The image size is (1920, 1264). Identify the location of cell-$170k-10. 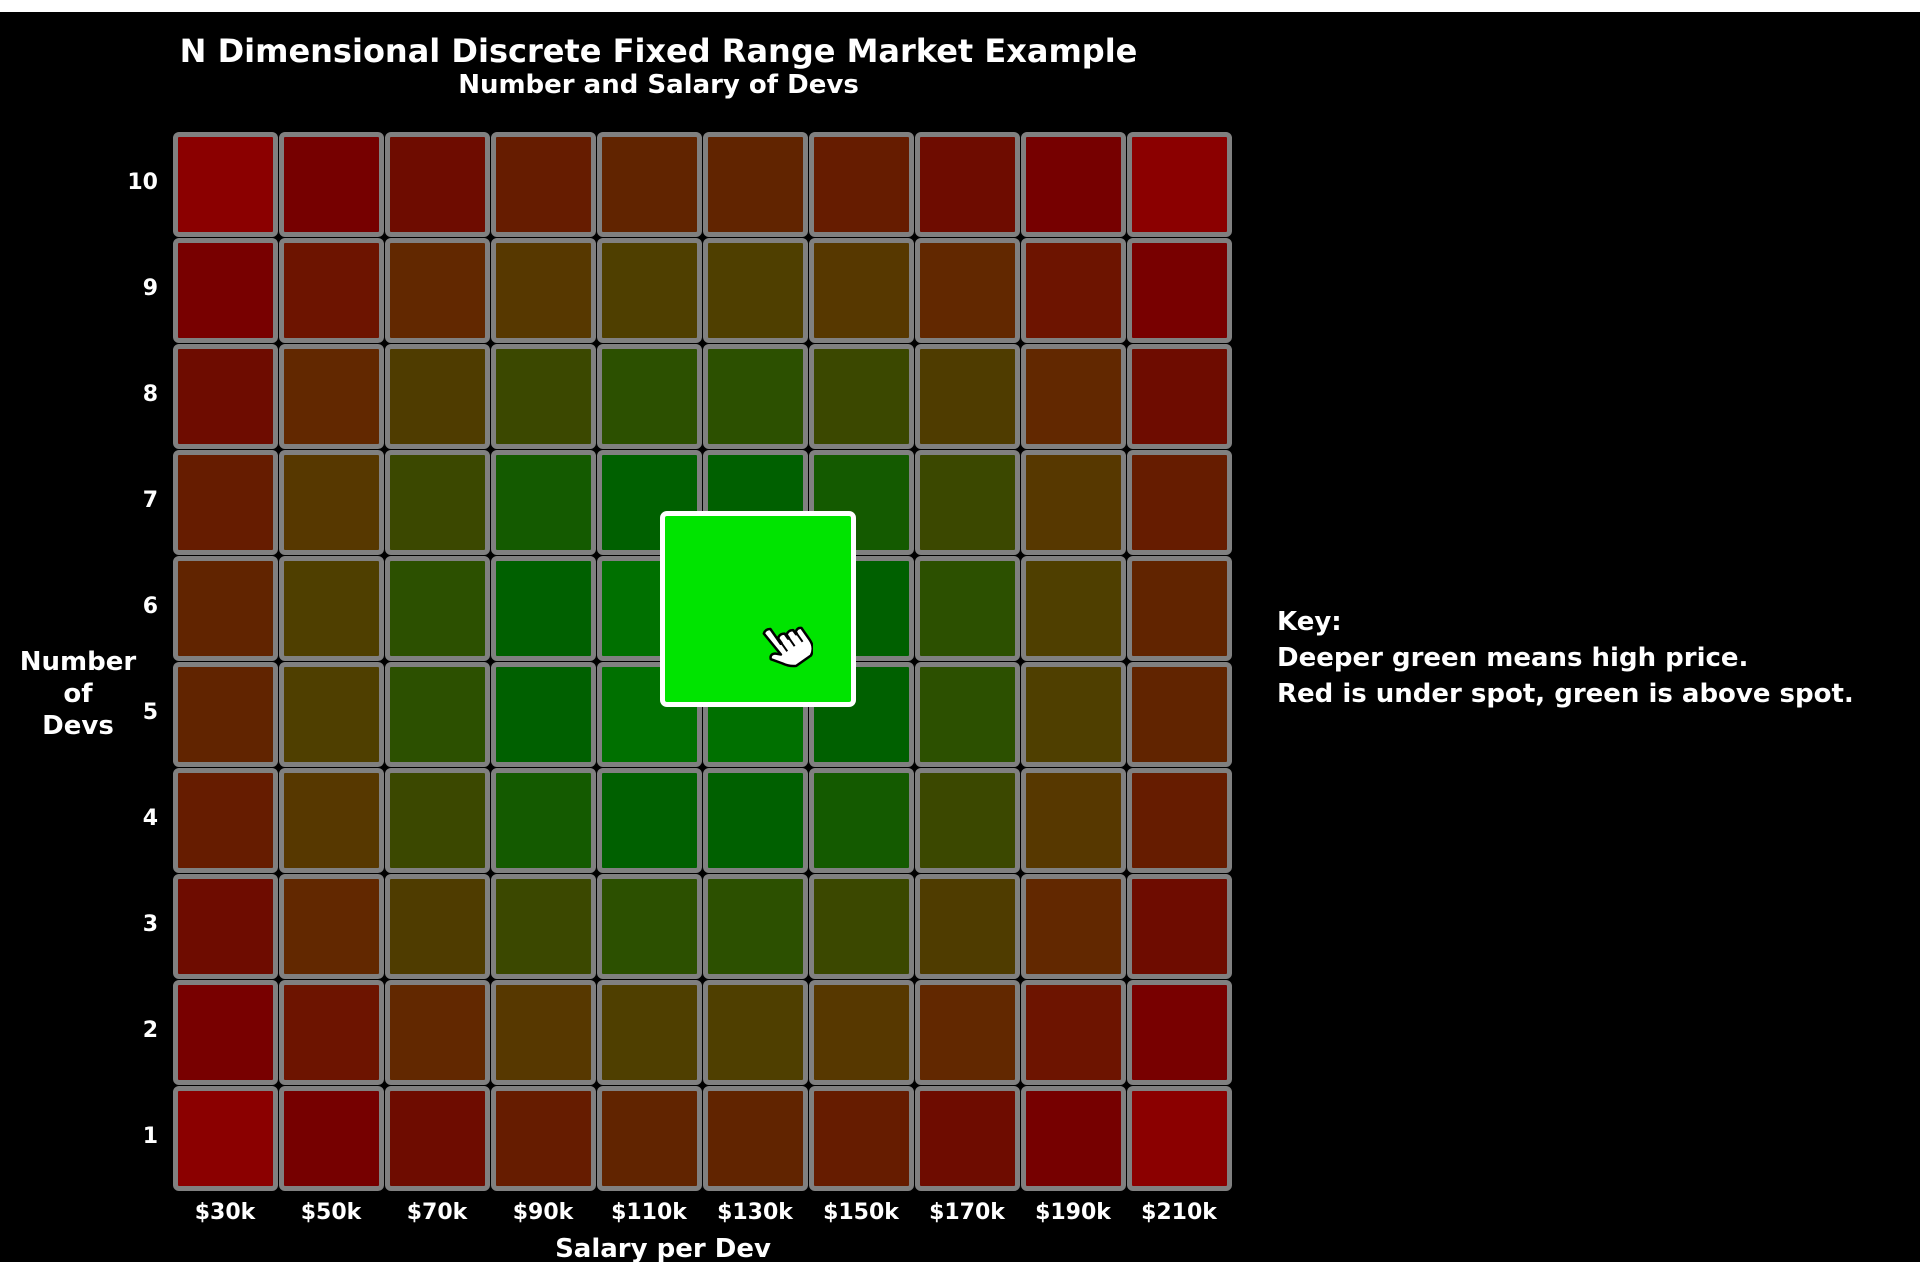
(967, 184).